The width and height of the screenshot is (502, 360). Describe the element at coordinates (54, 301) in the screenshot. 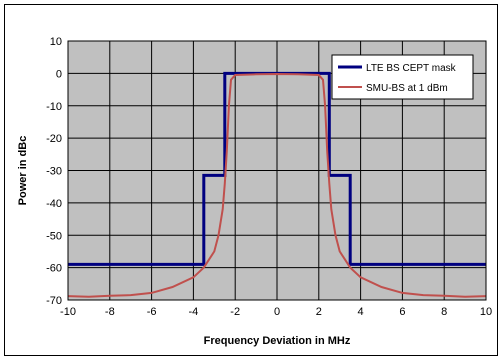

I see `y-tick-label: -70` at that location.